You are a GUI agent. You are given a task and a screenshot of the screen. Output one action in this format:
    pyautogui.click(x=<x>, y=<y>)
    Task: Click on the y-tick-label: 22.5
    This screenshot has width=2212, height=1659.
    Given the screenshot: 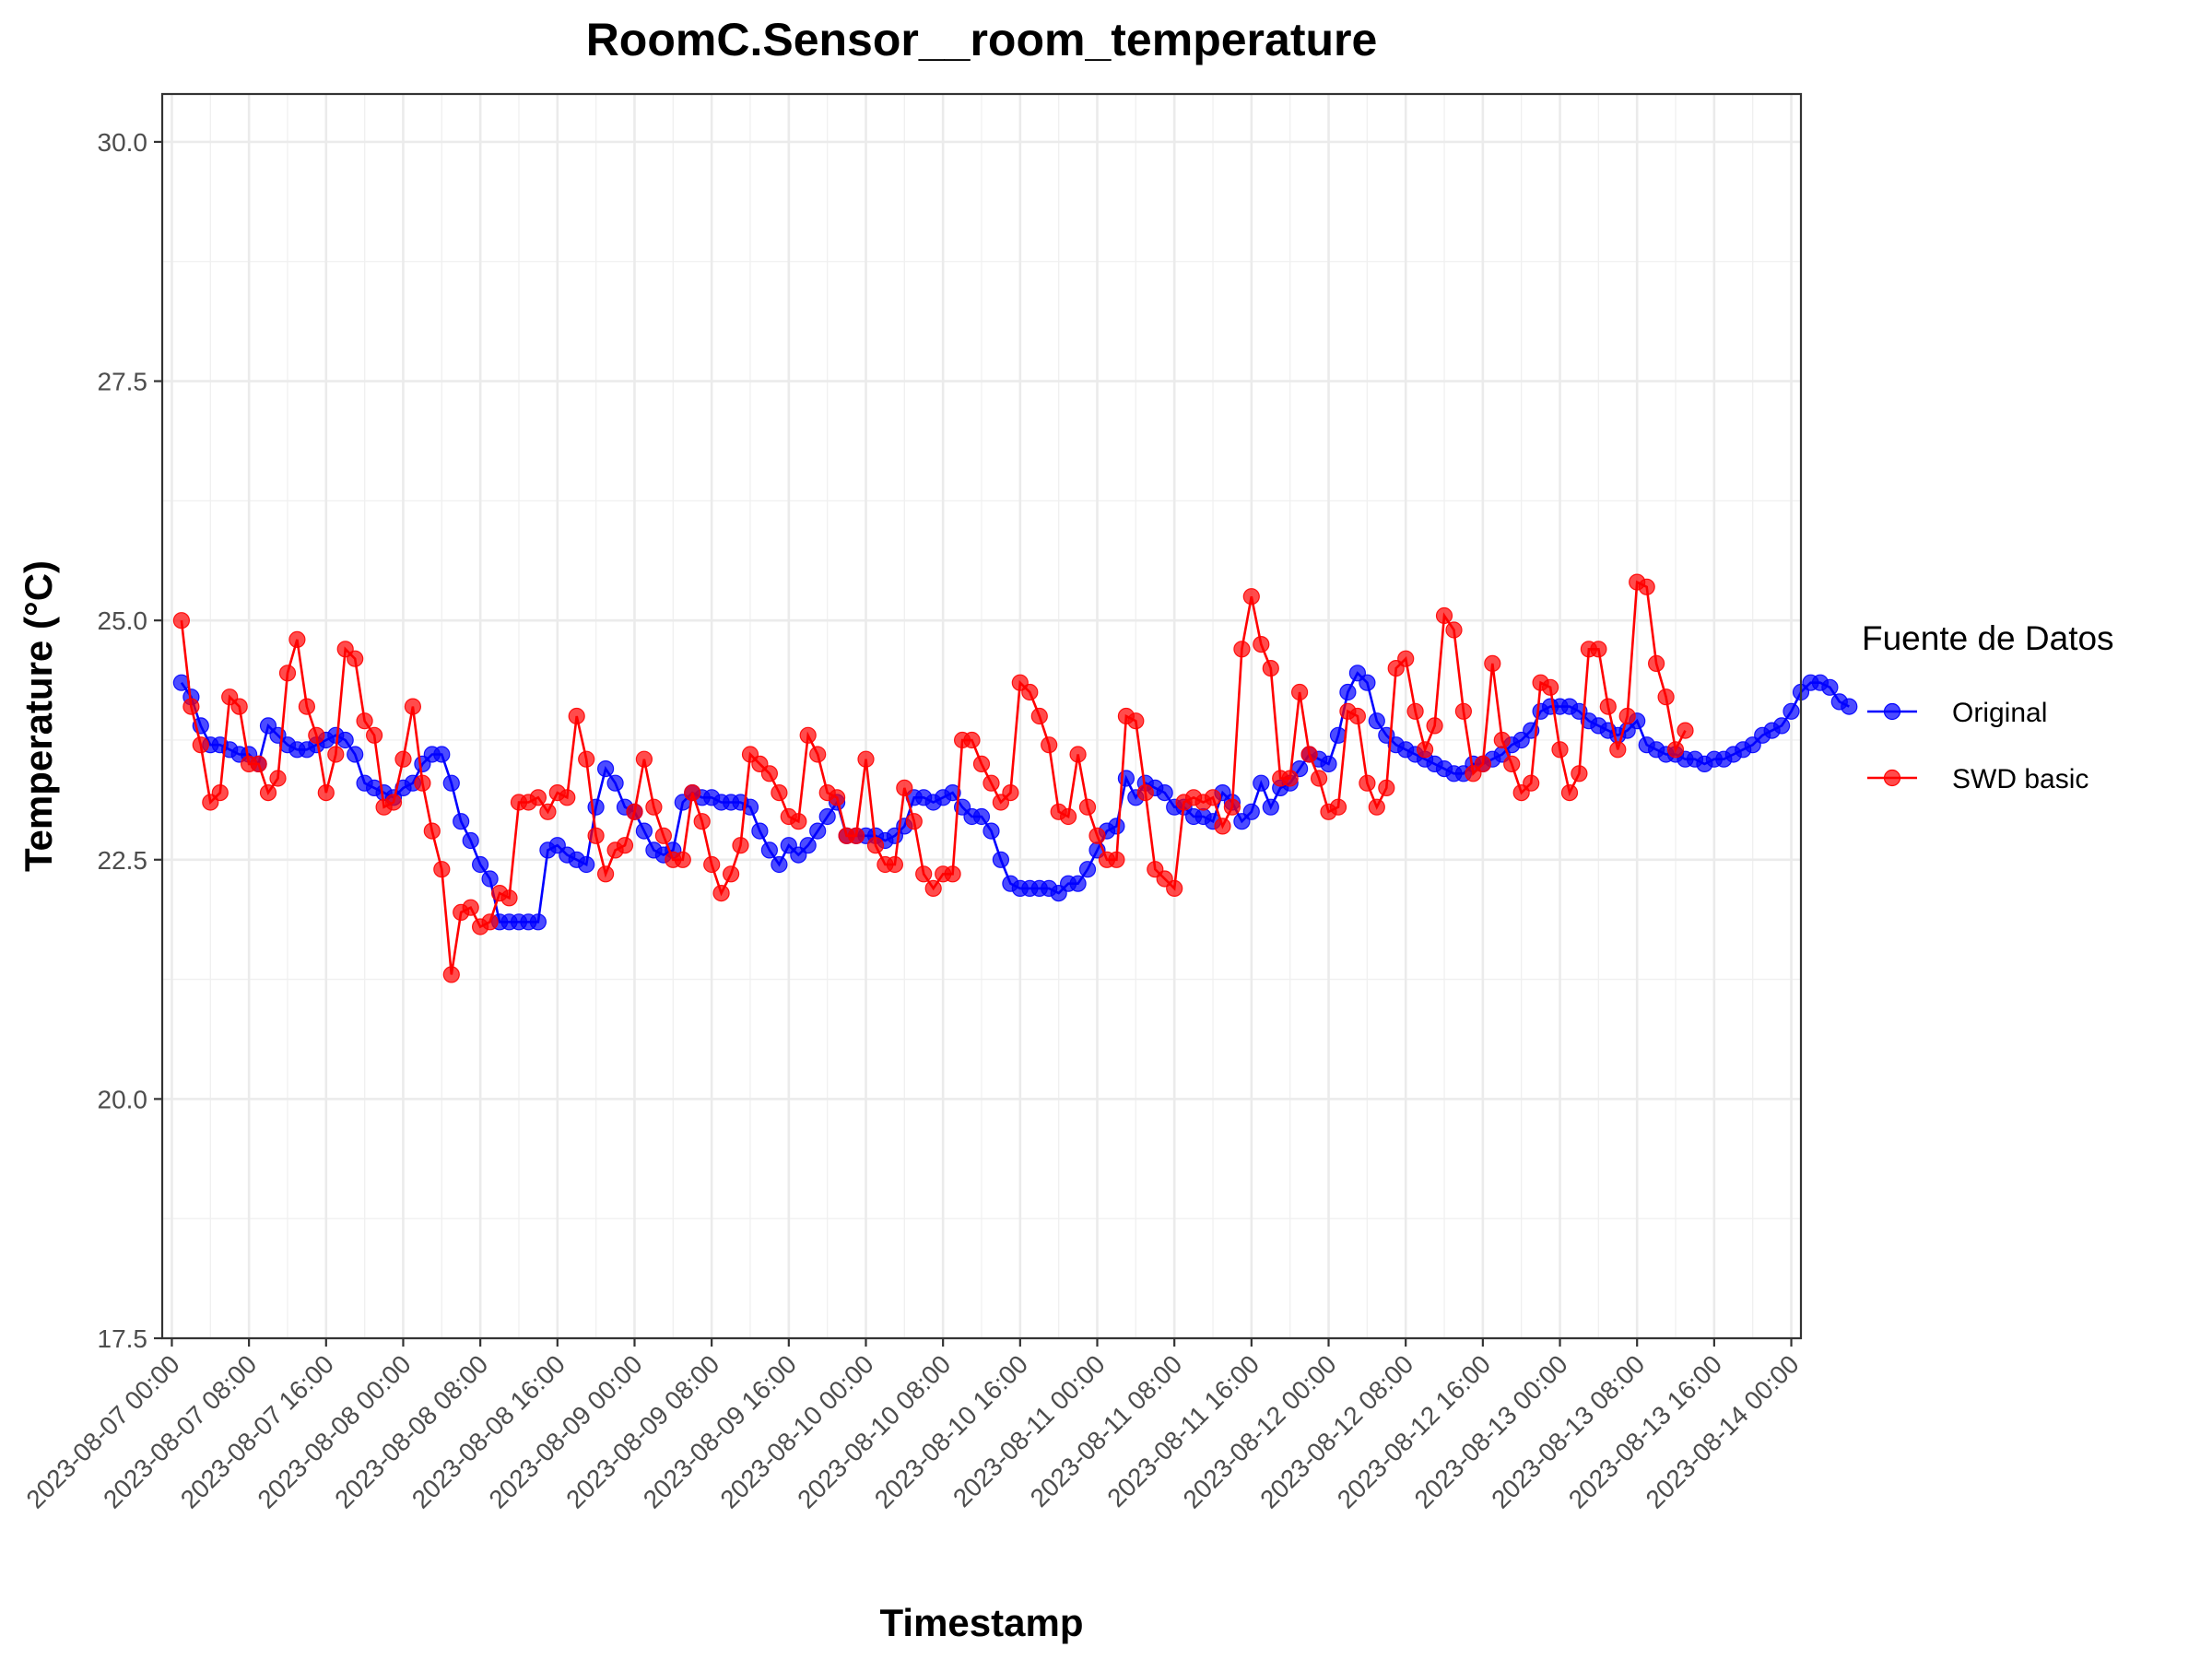 What is the action you would take?
    pyautogui.click(x=123, y=860)
    